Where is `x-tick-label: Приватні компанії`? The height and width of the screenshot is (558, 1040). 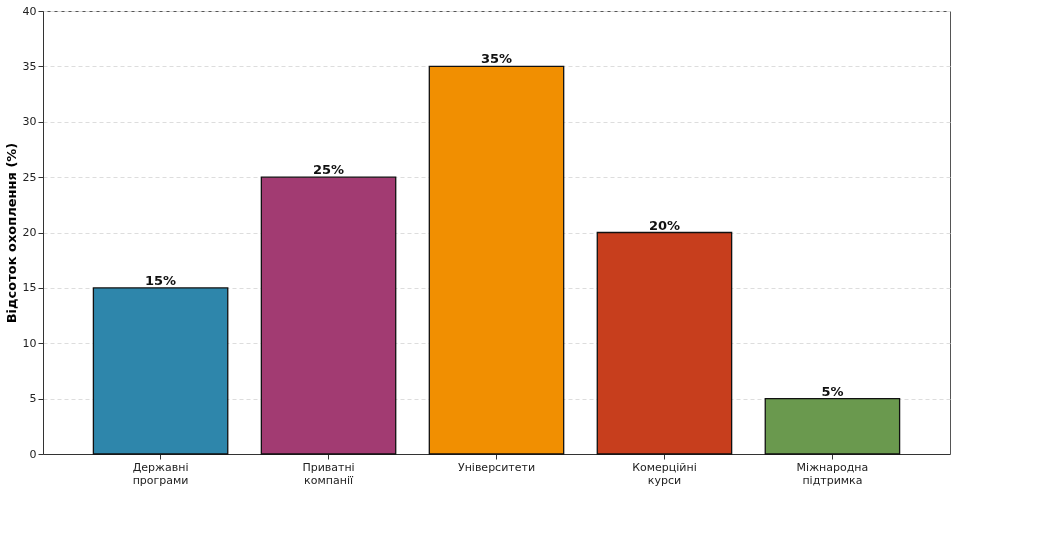 x-tick-label: Приватні компанії is located at coordinates (328, 473).